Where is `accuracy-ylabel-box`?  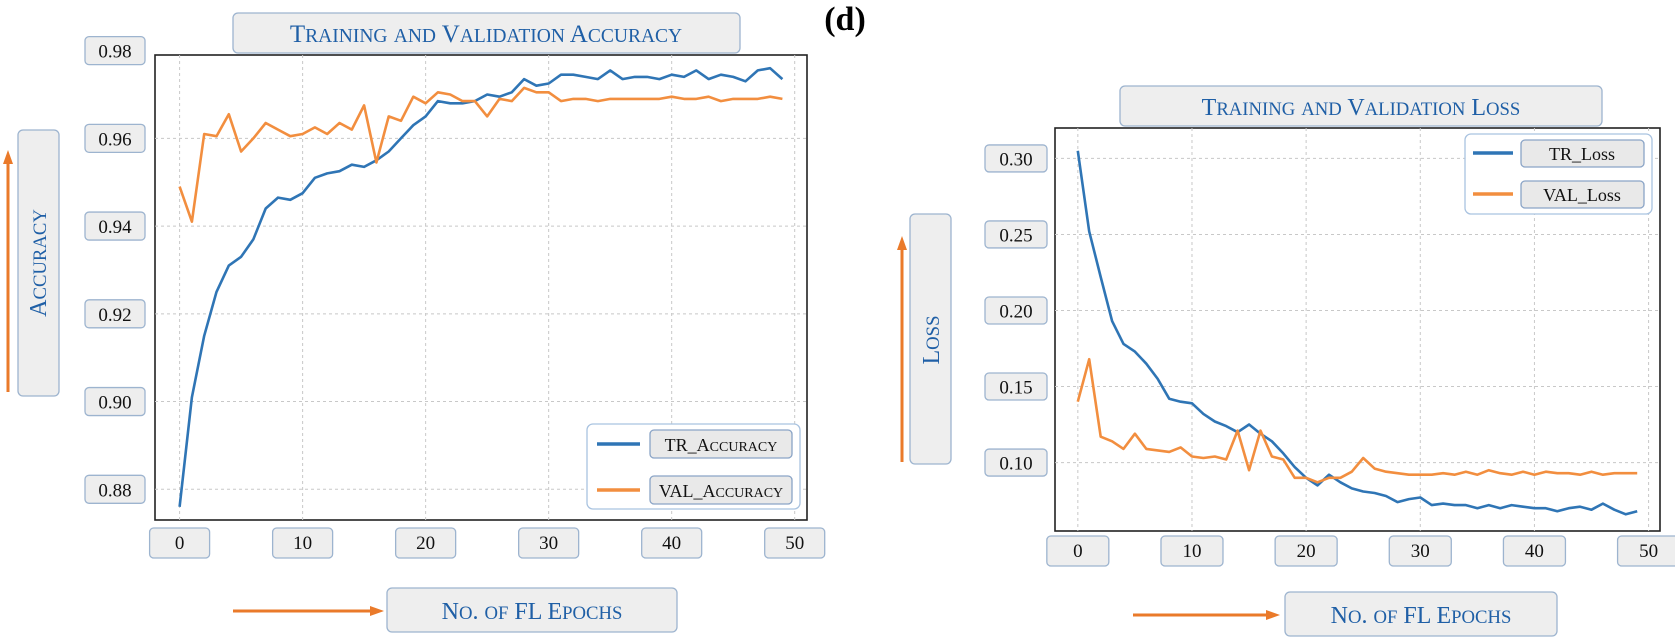
accuracy-ylabel-box is located at coordinates (38, 263).